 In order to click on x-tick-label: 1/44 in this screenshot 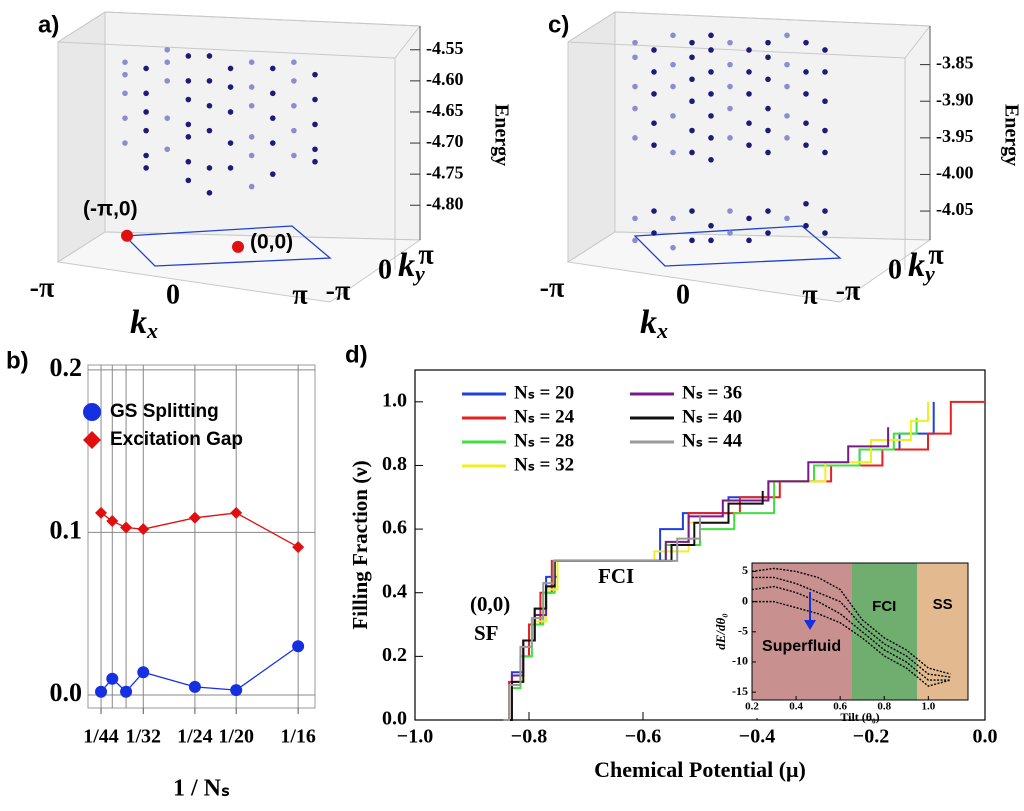, I will do `click(101, 737)`.